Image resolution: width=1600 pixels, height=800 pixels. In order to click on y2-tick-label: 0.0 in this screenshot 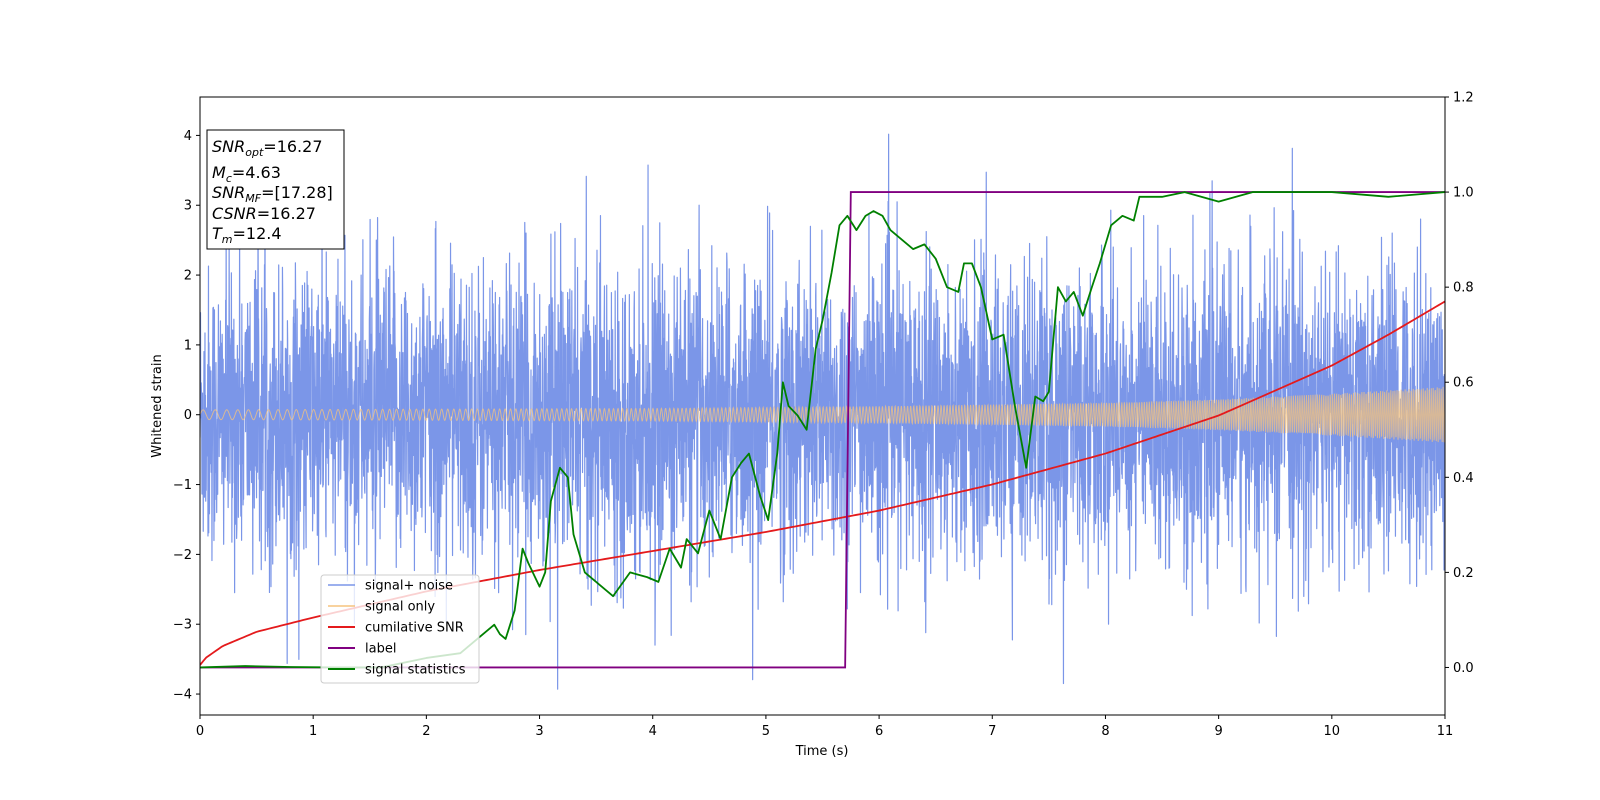, I will do `click(1463, 668)`.